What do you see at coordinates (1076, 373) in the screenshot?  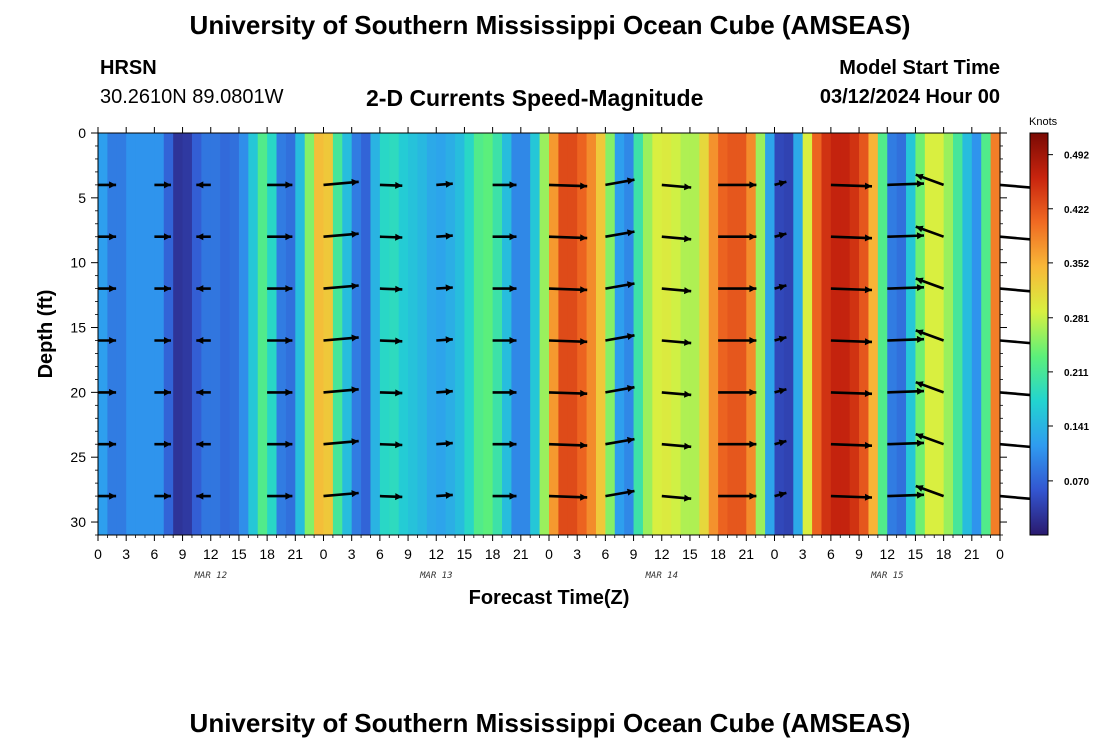 I see `colorbar-label: 0.211` at bounding box center [1076, 373].